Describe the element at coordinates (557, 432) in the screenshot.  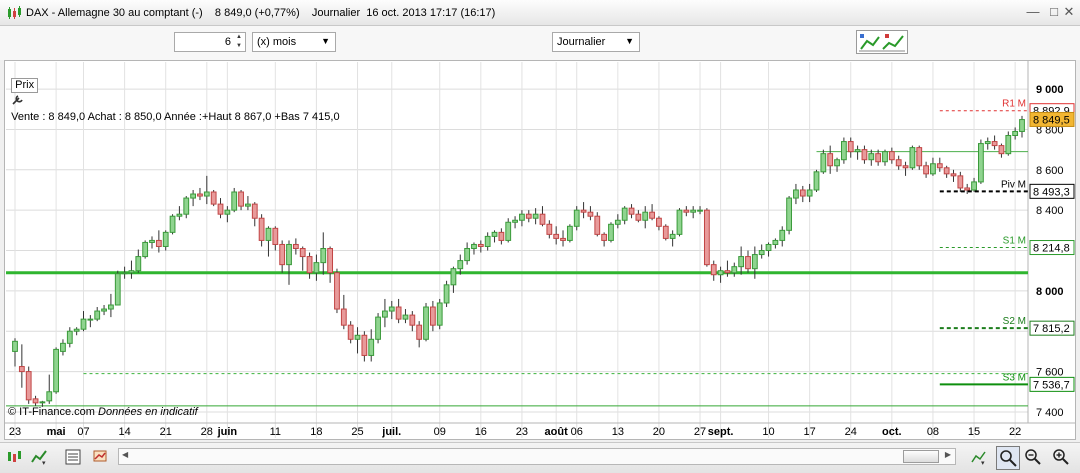
I see `x-tick-label: août` at that location.